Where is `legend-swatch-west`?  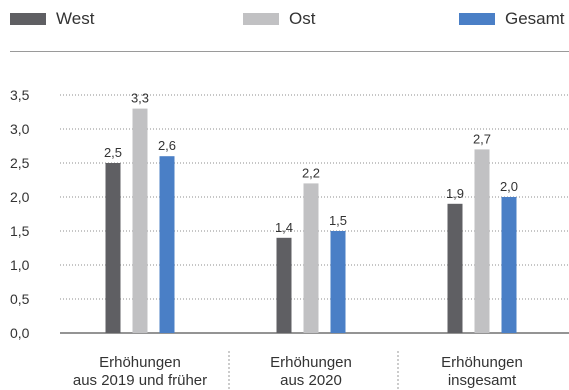
legend-swatch-west is located at coordinates (28, 19).